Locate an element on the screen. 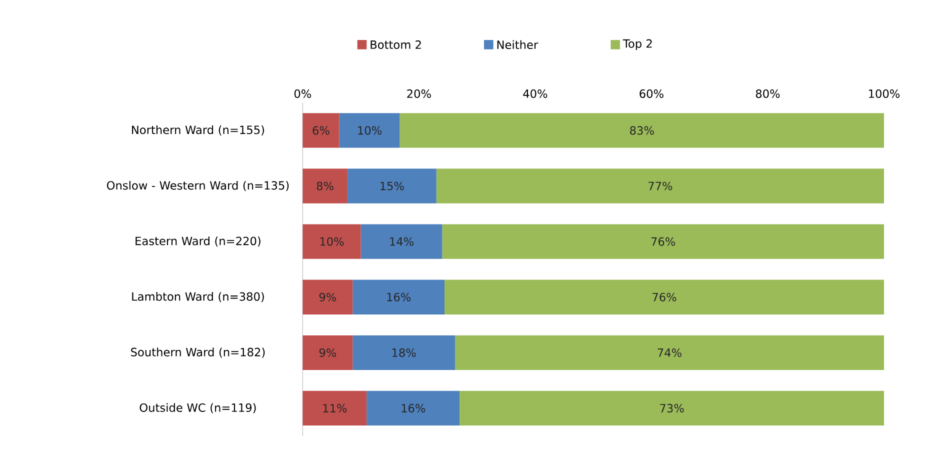 This screenshot has width=928, height=466. data-label: 14% is located at coordinates (402, 241).